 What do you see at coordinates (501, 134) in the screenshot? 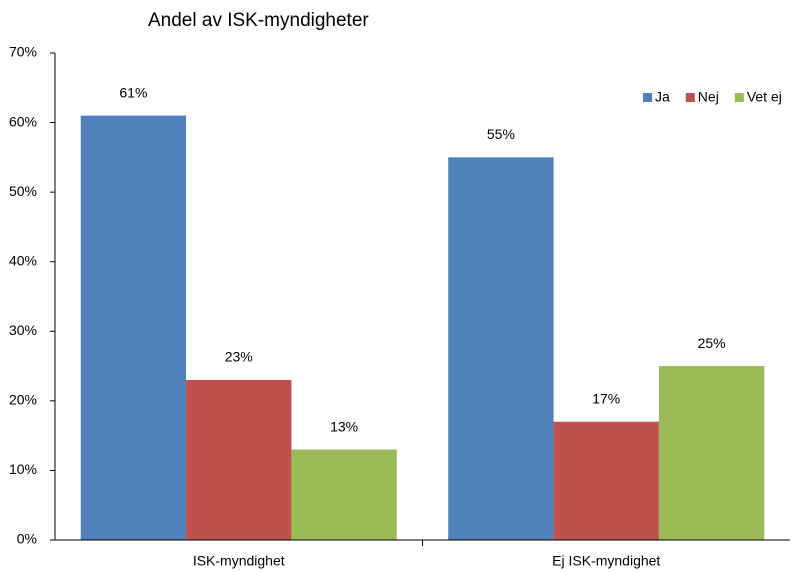
I see `value-label: 55%` at bounding box center [501, 134].